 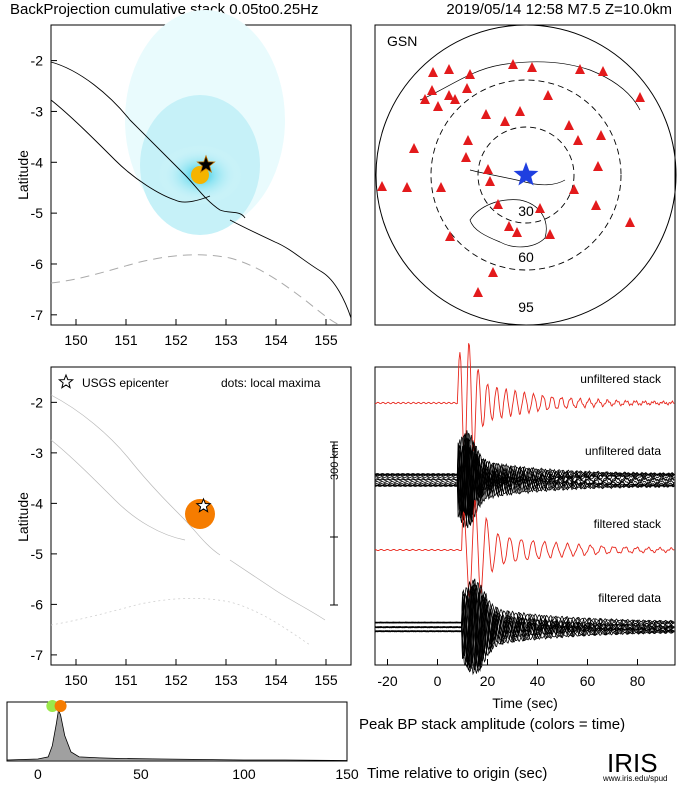 I want to click on filtered-stack-trace, so click(x=524, y=548).